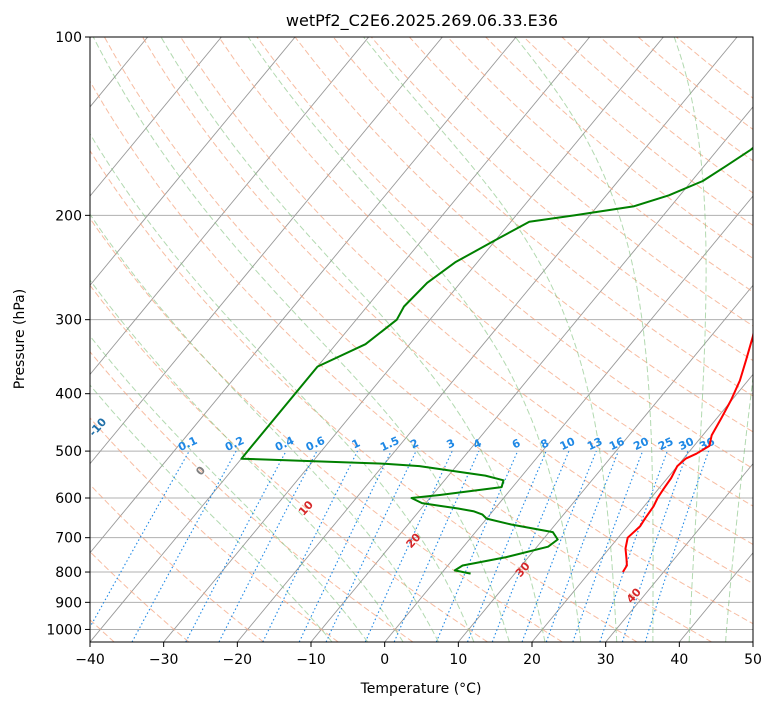 Image resolution: width=775 pixels, height=708 pixels. I want to click on y-tick-label: 300, so click(68, 321).